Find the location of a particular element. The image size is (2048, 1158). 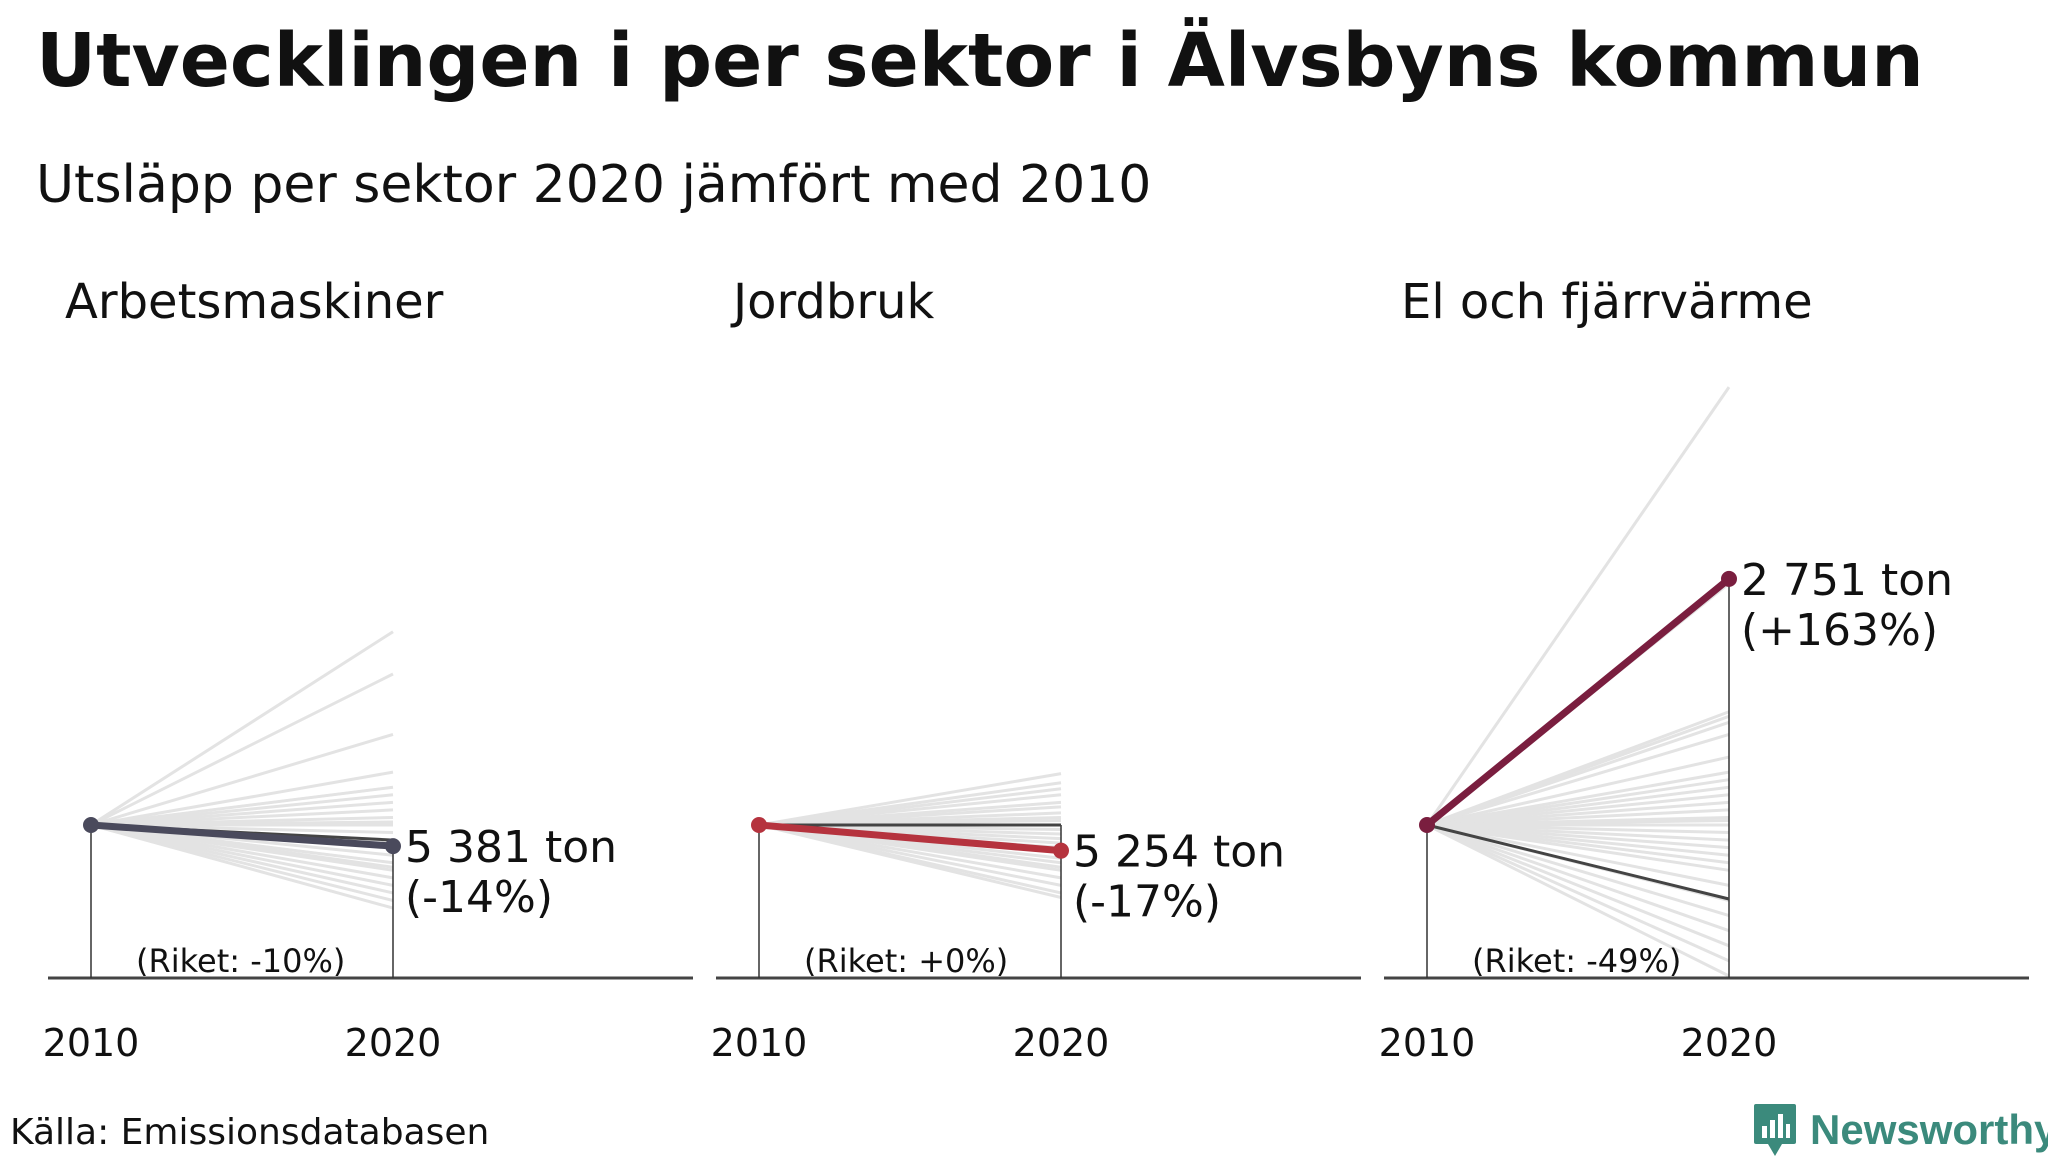

brand-name: Newsworthy is located at coordinates (1929, 1129).